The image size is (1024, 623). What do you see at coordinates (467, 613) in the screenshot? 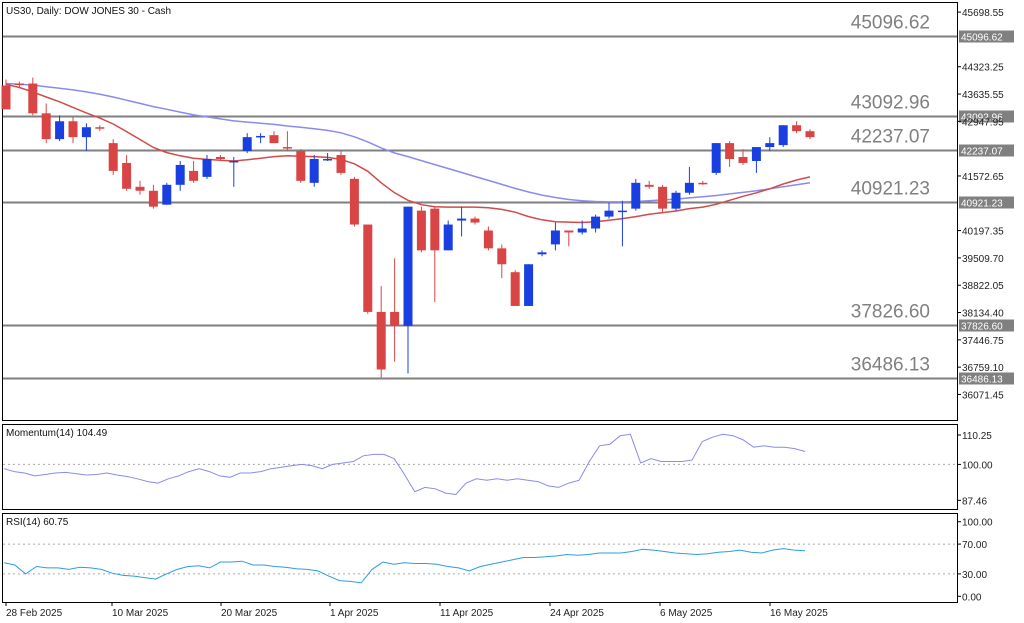
I see `x-tick-label-4: 11 Apr 2025` at bounding box center [467, 613].